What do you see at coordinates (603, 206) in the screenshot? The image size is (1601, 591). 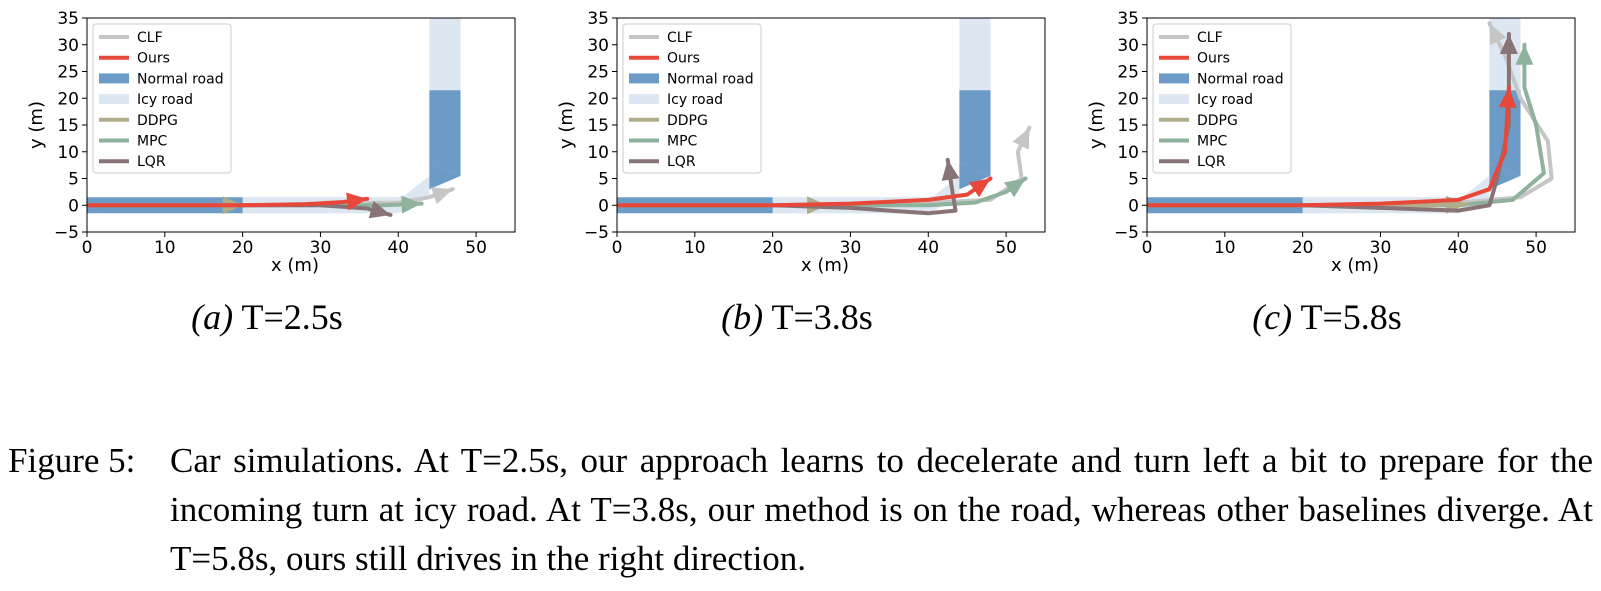 I see `y-tick-label: 0` at bounding box center [603, 206].